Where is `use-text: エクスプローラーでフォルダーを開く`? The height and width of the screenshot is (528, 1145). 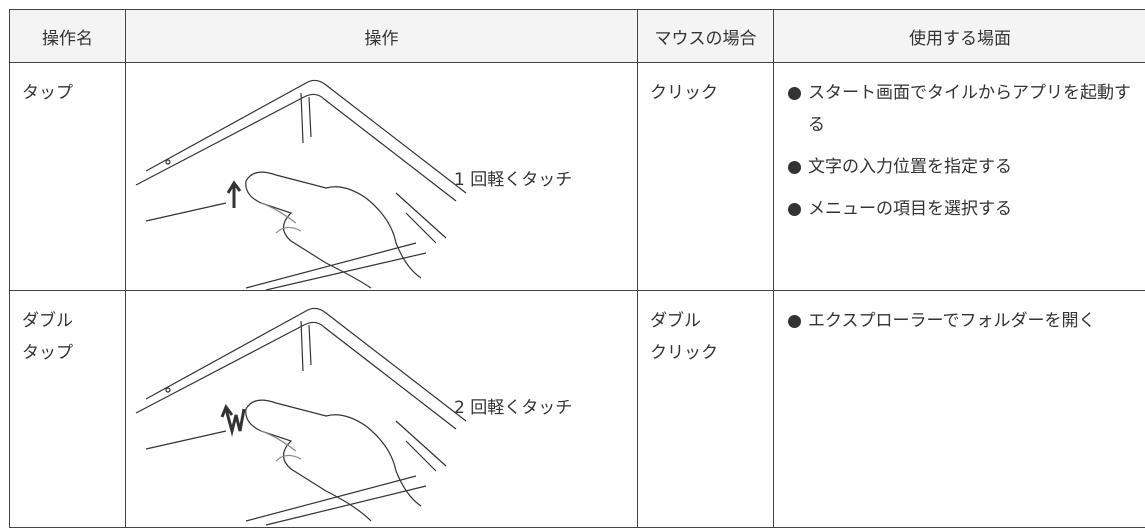
use-text: エクスプローラーでフォルダーを開く is located at coordinates (952, 321).